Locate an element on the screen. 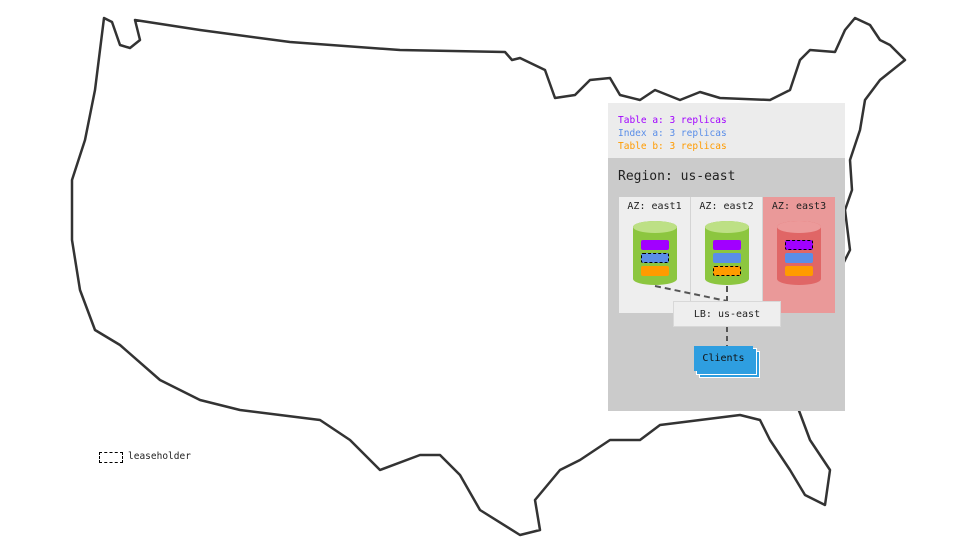 This screenshot has width=960, height=540. leaseholder-key-icon is located at coordinates (111, 457).